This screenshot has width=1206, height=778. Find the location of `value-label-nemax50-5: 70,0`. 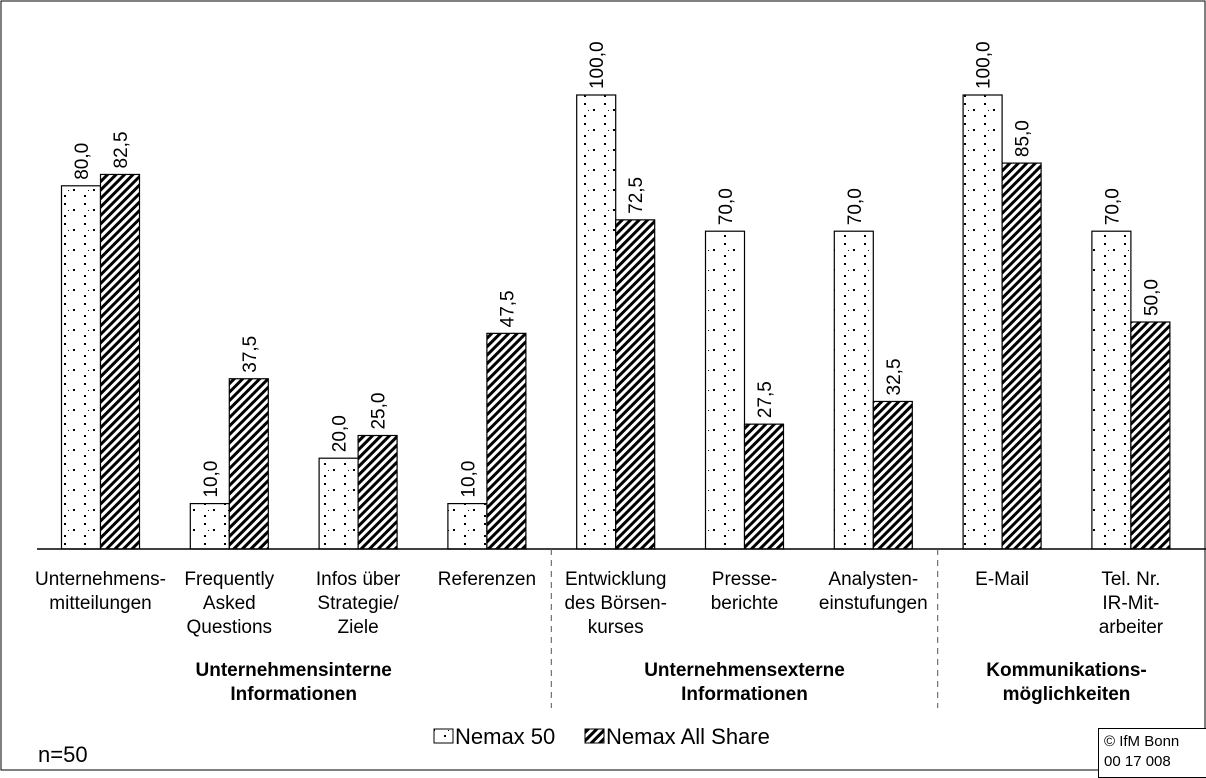

value-label-nemax50-5: 70,0 is located at coordinates (726, 206).